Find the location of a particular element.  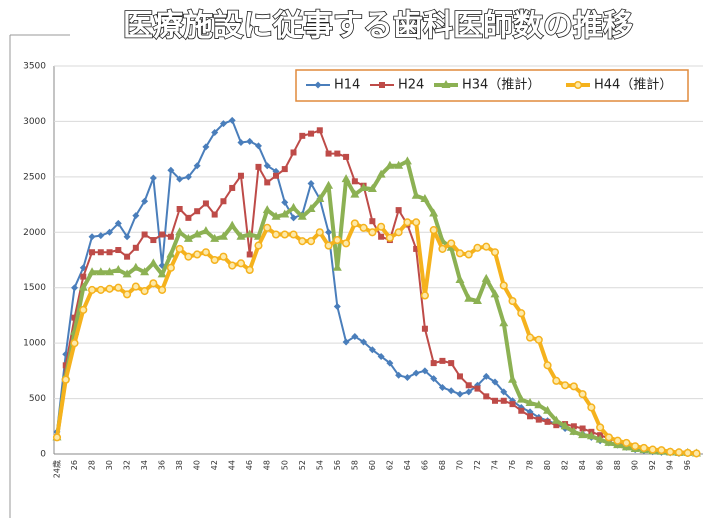

x-tick-label: 48 is located at coordinates (267, 465).